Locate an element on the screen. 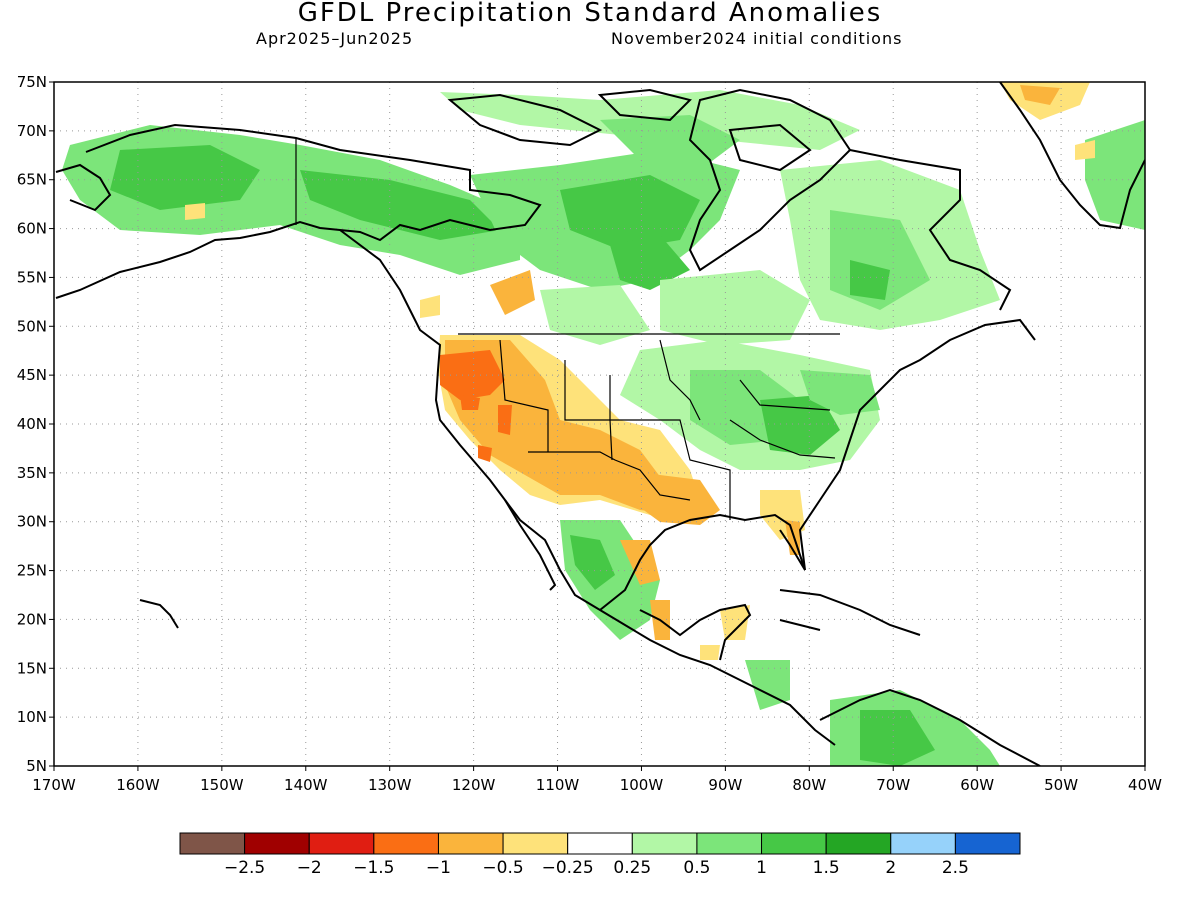  colorbar-label: 2.5 is located at coordinates (955, 868).